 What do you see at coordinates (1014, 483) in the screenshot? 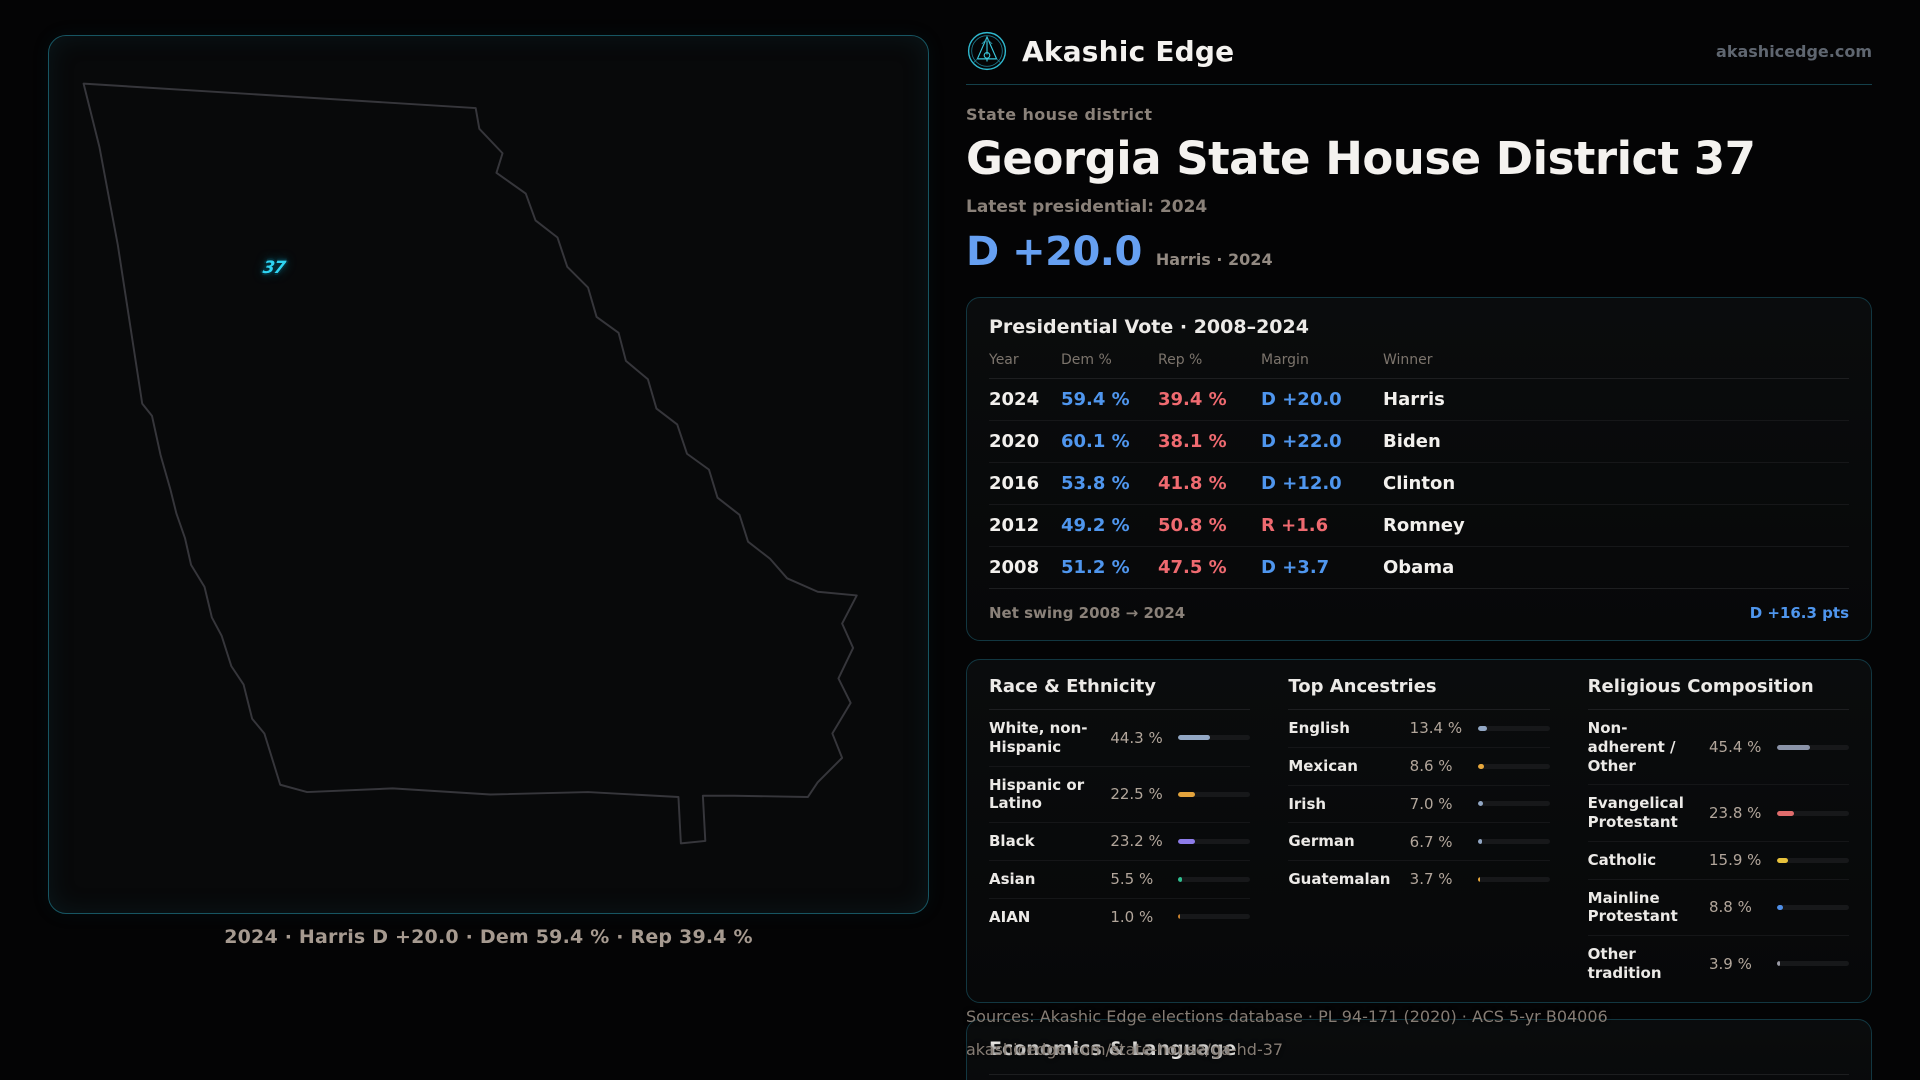
I see `vote-year: 2016` at bounding box center [1014, 483].